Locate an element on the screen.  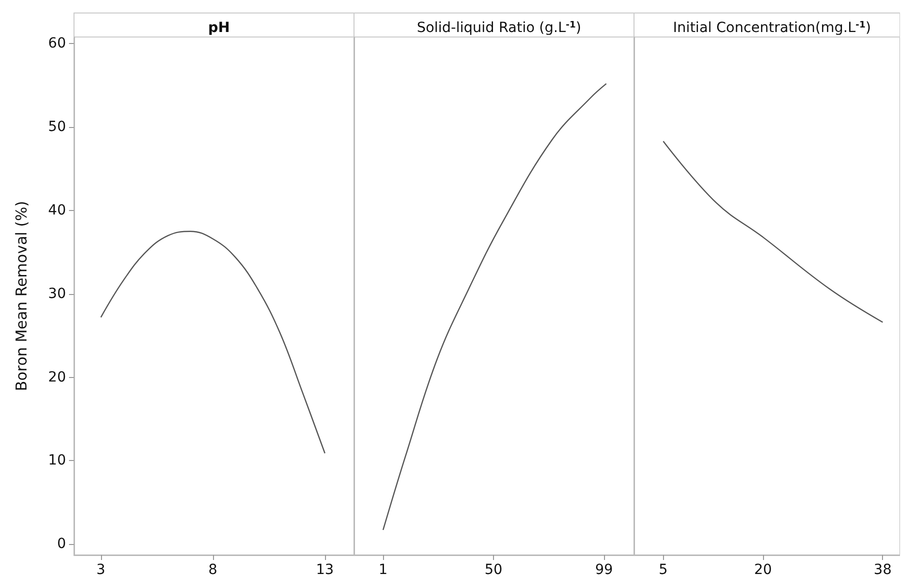
x-tick-label: 38 is located at coordinates (883, 570).